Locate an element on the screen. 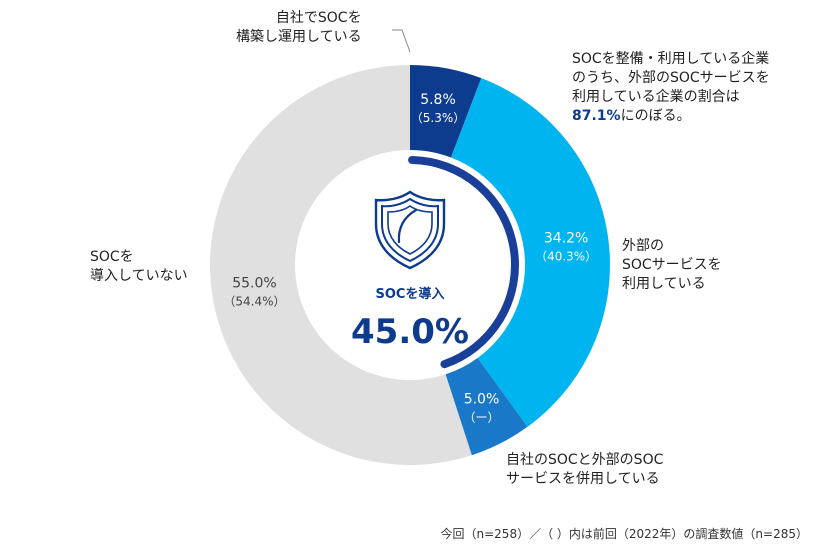 Image resolution: width=820 pixels, height=550 pixels. leader-lines is located at coordinates (401, 41).